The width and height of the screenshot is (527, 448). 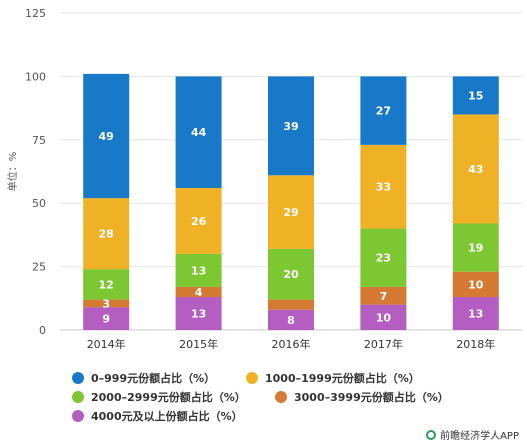 What do you see at coordinates (371, 397) in the screenshot?
I see `legend-label-3000-3999: 3000–3999元份额占比（%）` at bounding box center [371, 397].